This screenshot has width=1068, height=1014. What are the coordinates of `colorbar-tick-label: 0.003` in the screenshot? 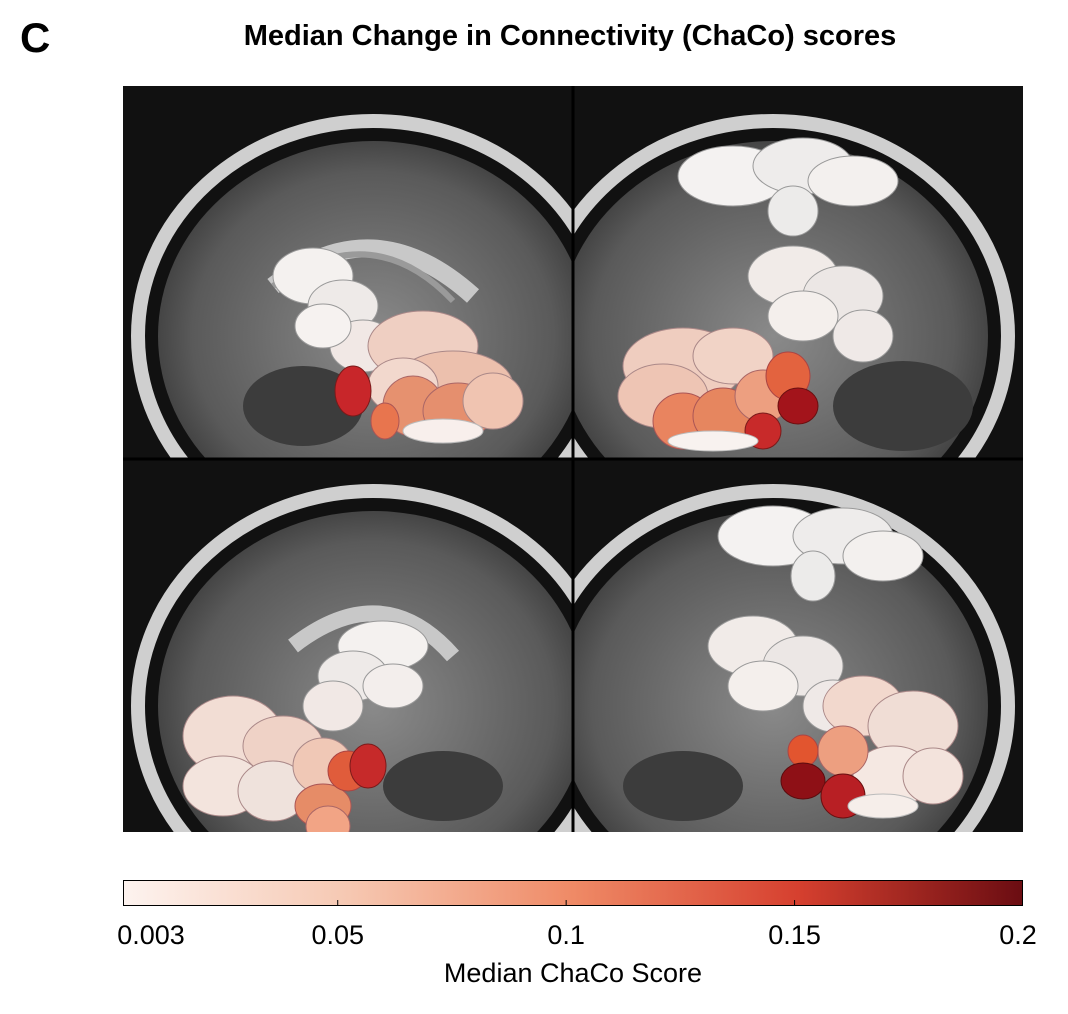 It's located at (151, 935).